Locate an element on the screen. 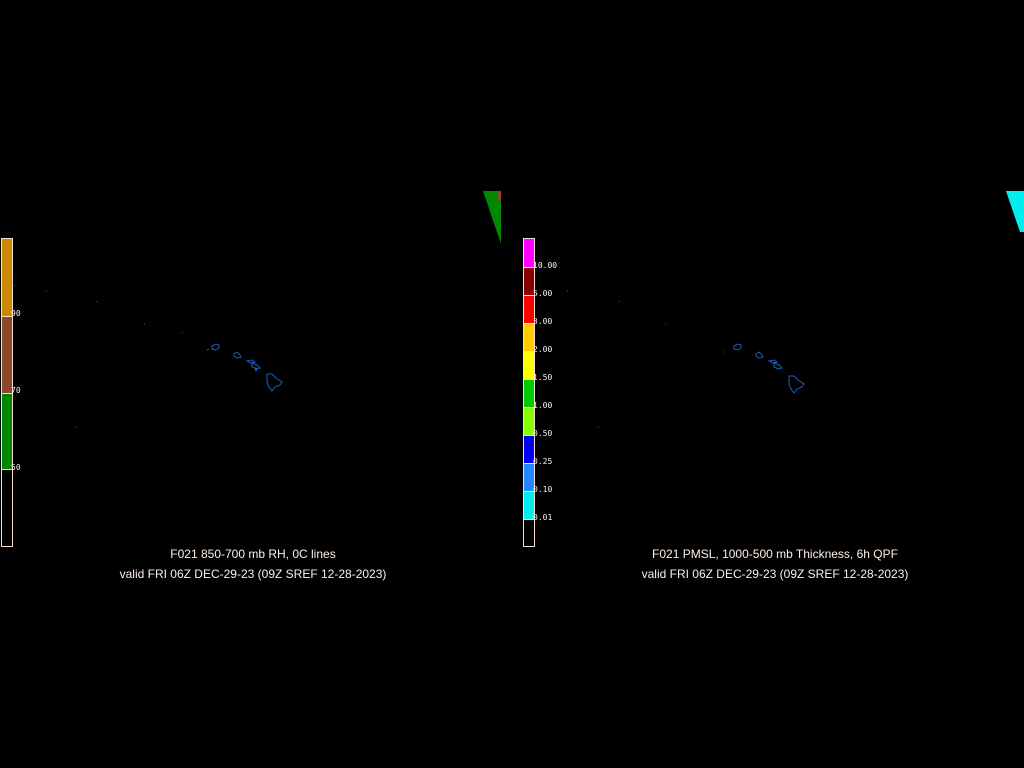  qpf-map is located at coordinates (795, 309).